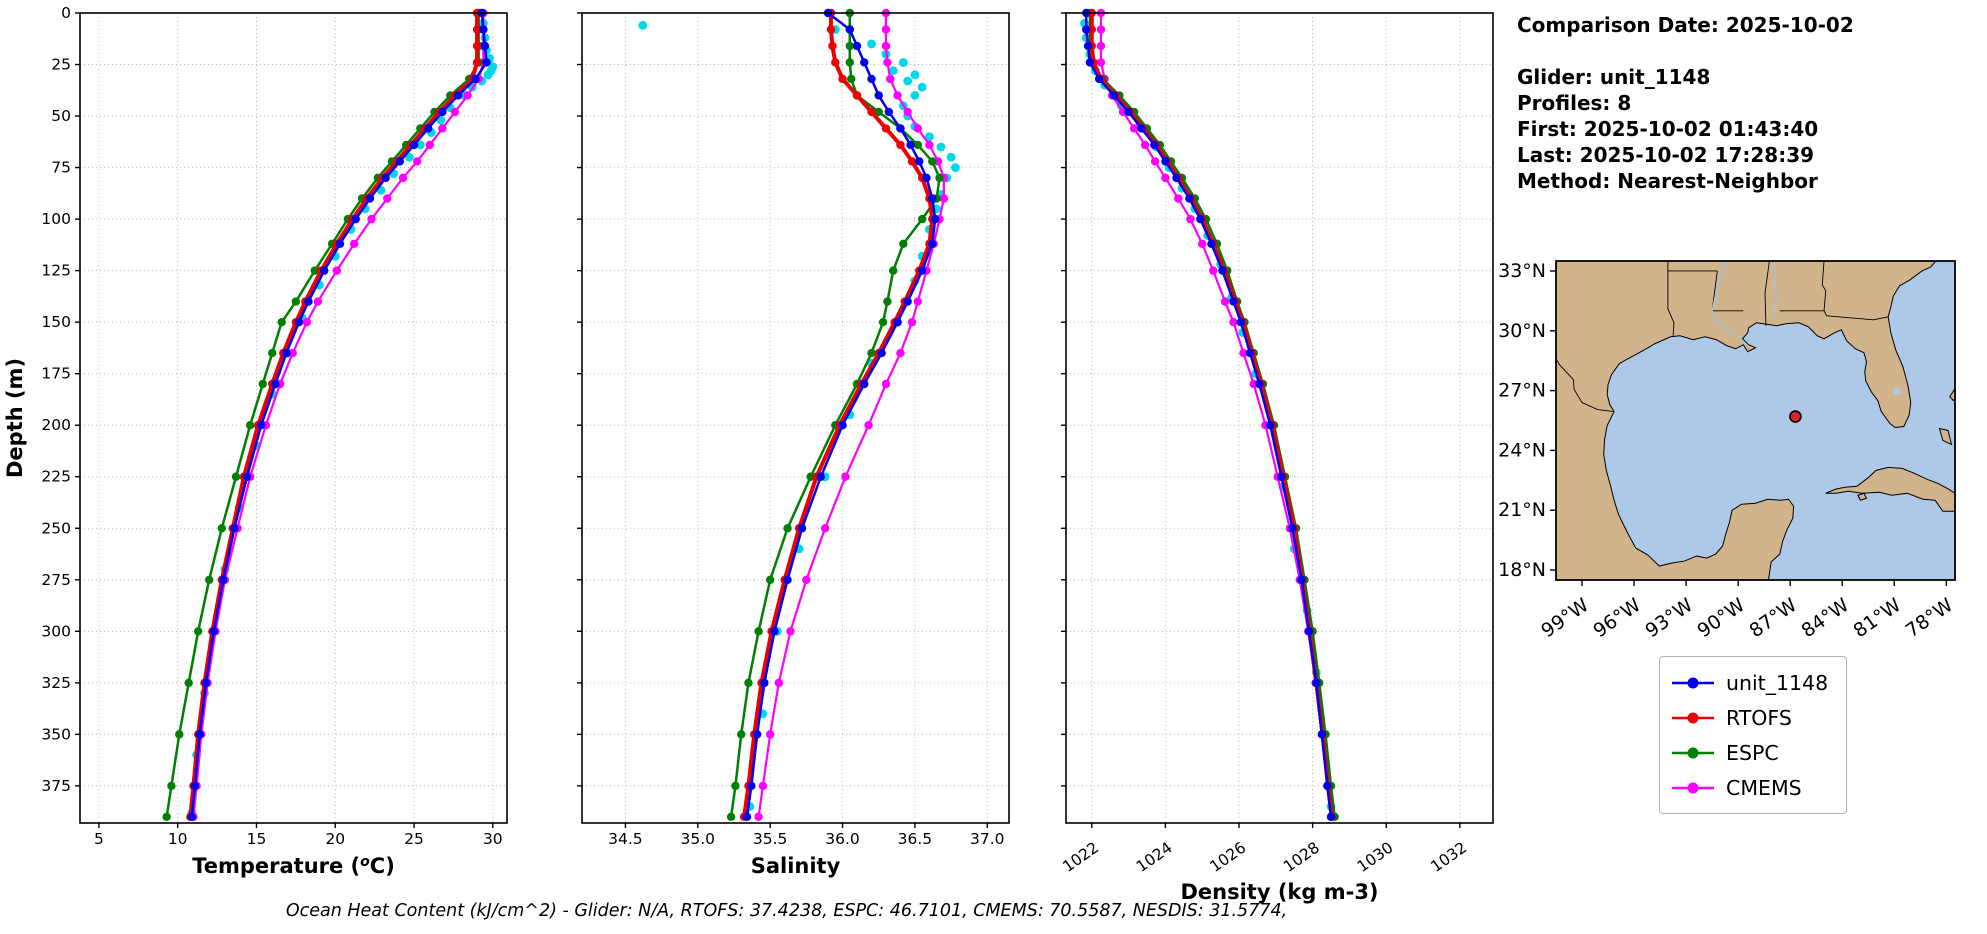 This screenshot has width=1987, height=934. I want to click on map-ticks, so click(1749, 428).